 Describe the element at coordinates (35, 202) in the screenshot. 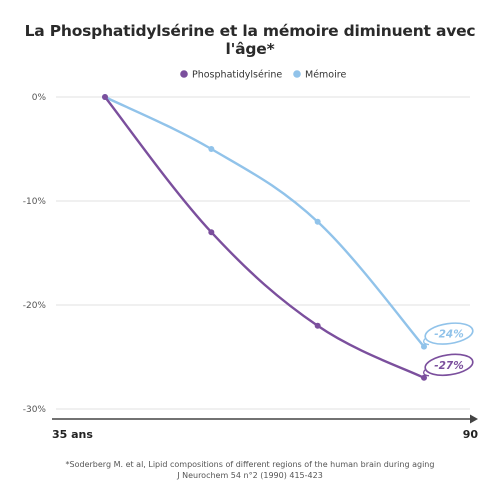

I see `y-tick-label: -10%` at that location.